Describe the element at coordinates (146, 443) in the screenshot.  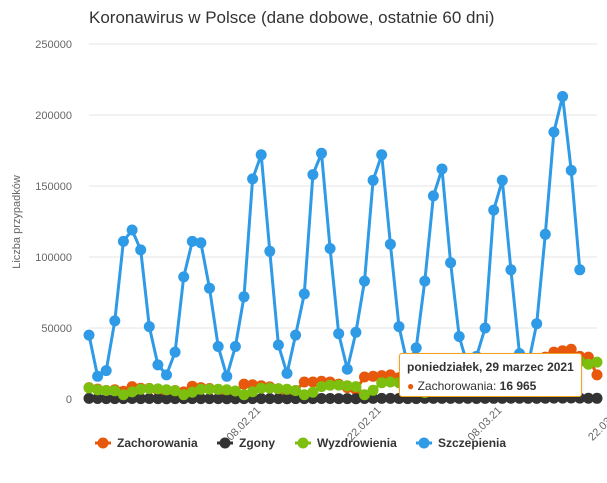
I see `legend-item-zachorowania: Zachorowania` at that location.